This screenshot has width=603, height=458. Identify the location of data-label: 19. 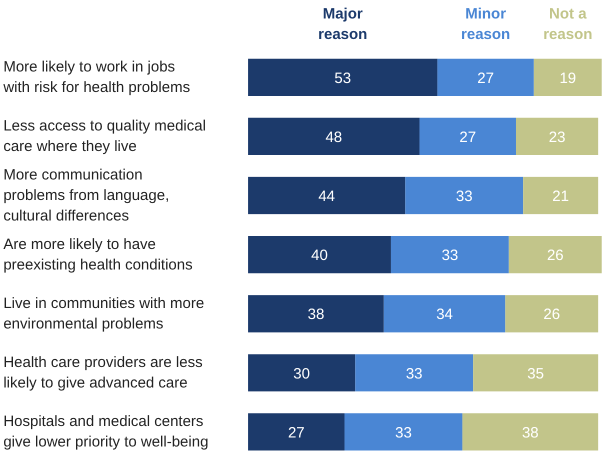
(567, 78).